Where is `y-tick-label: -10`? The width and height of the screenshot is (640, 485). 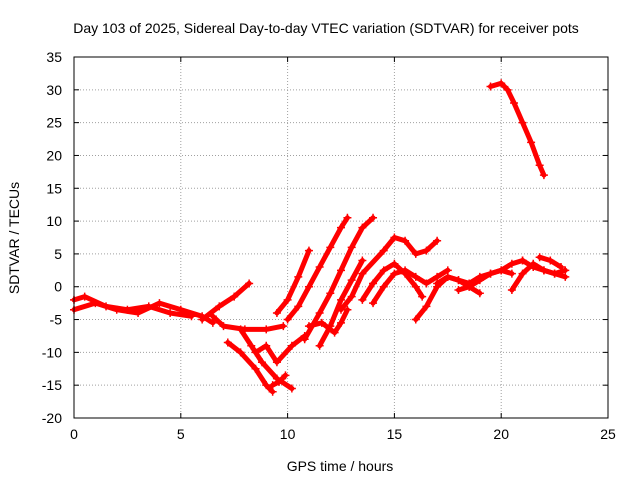 y-tick-label: -10 is located at coordinates (52, 352).